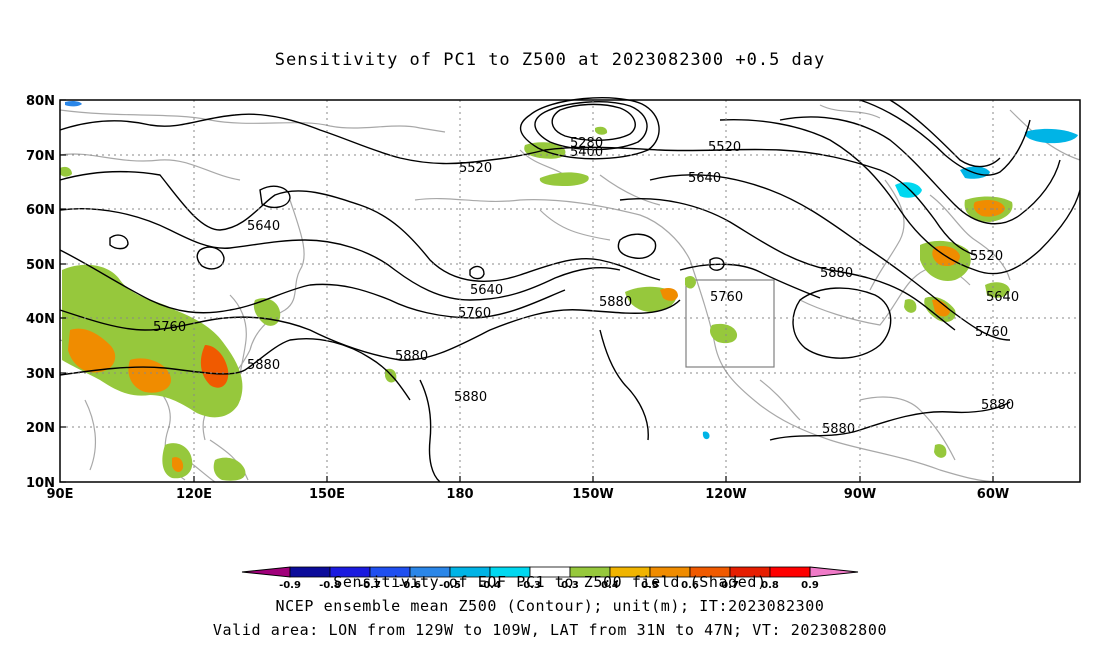  Describe the element at coordinates (730, 323) in the screenshot. I see `valid-area-box` at that location.